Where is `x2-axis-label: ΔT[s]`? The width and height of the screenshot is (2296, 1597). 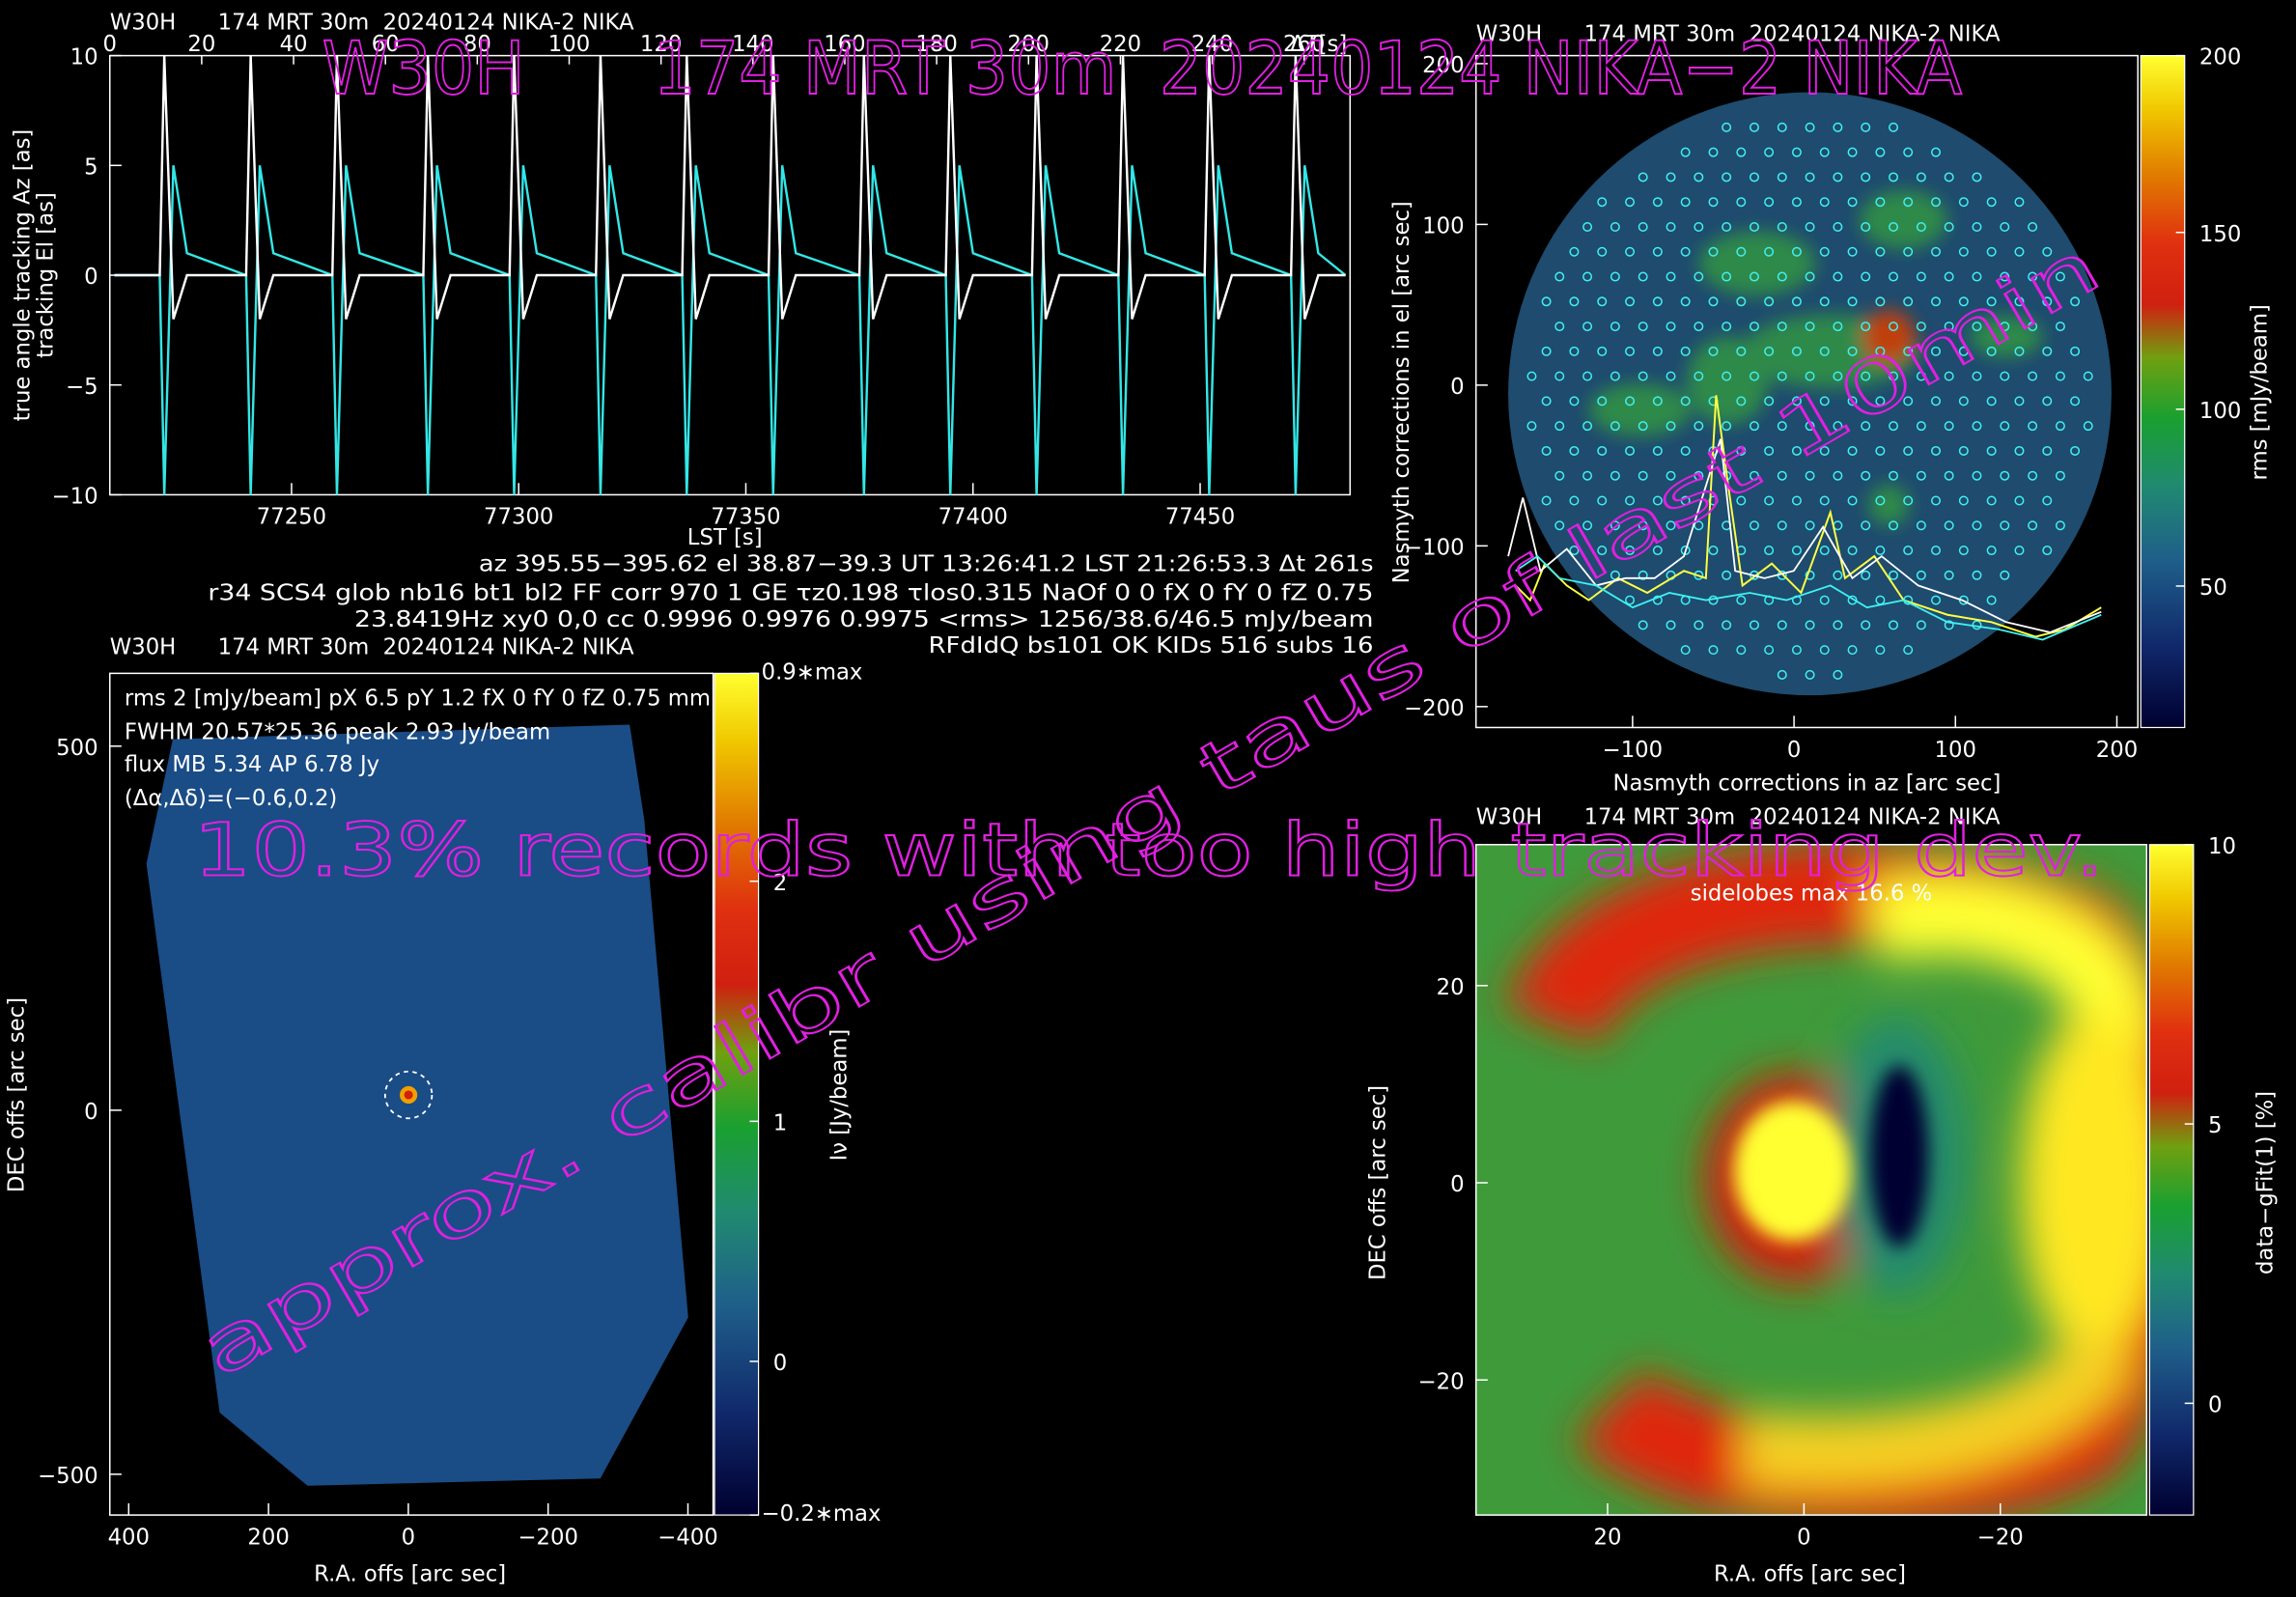
x2-axis-label: ΔT[s] is located at coordinates (1319, 44).